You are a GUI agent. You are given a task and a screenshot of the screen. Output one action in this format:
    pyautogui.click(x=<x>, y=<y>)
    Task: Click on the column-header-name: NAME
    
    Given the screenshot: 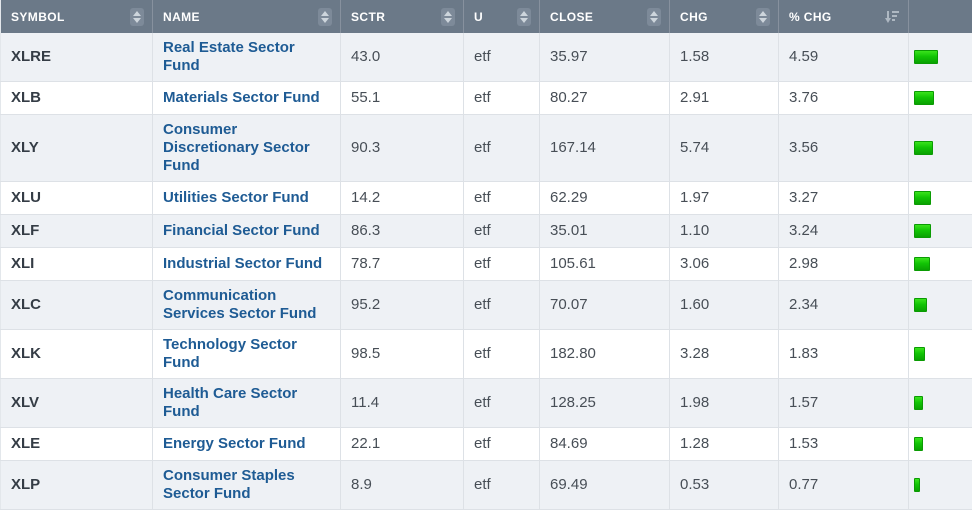 What is the action you would take?
    pyautogui.click(x=247, y=16)
    